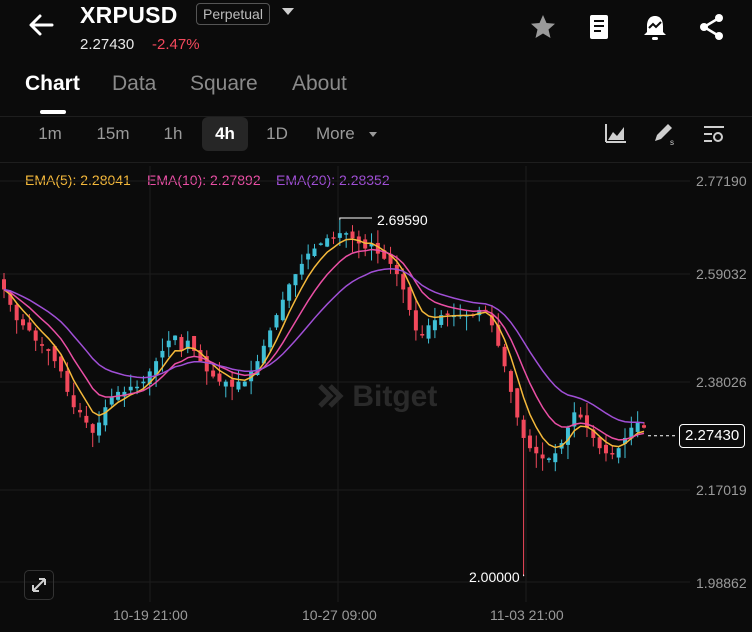 The height and width of the screenshot is (632, 752). I want to click on tab-data: Data, so click(134, 83).